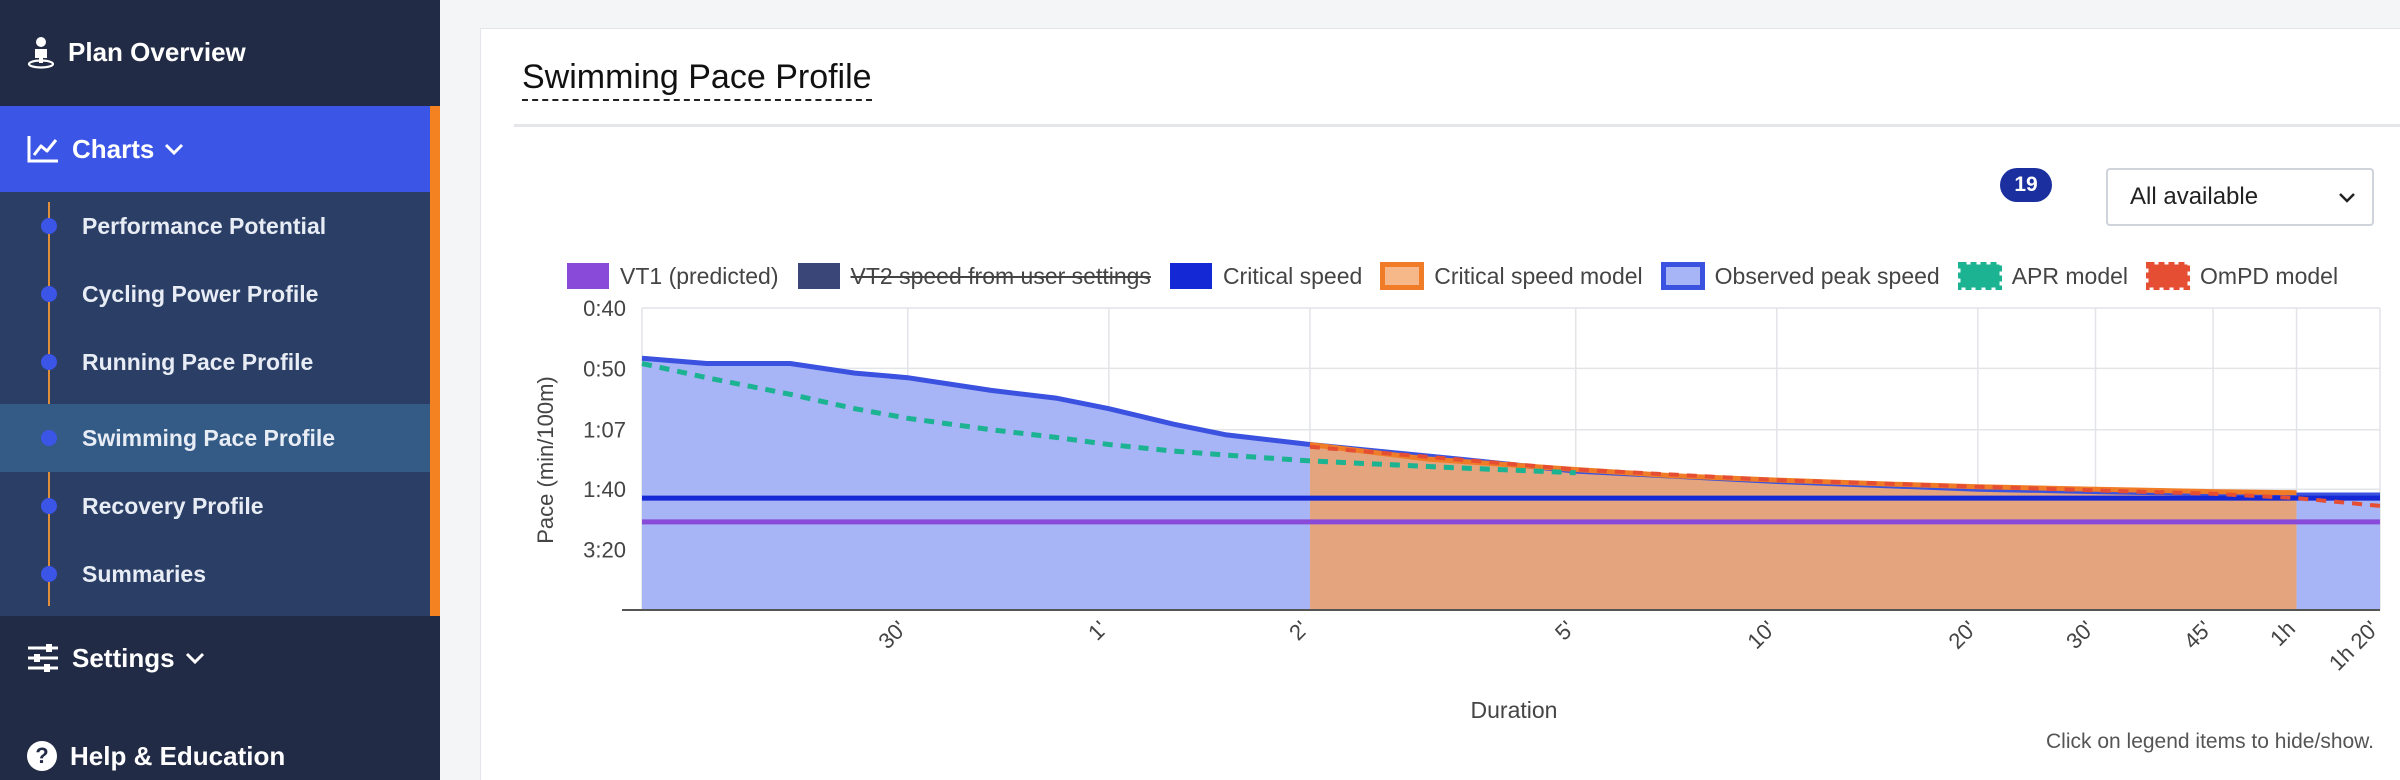 The image size is (2400, 780). I want to click on legend-label: VT2 speed from user settings, so click(1000, 275).